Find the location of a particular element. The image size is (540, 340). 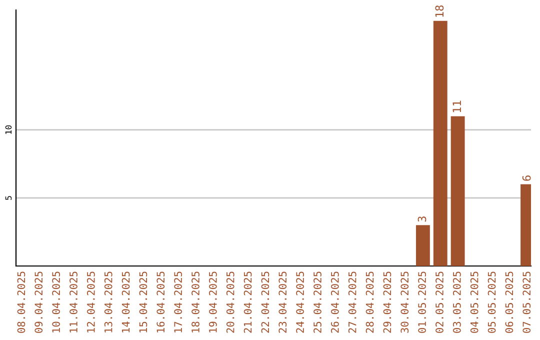

data-label: 11 is located at coordinates (456, 106).